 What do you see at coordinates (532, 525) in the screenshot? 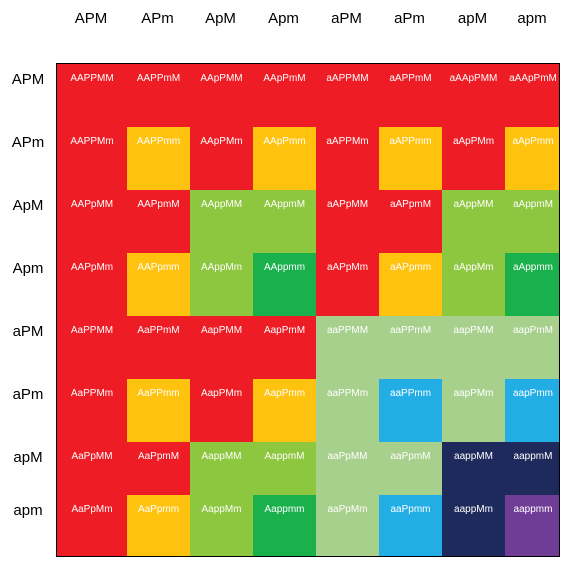
I see `genotype-cell: aappmm` at bounding box center [532, 525].